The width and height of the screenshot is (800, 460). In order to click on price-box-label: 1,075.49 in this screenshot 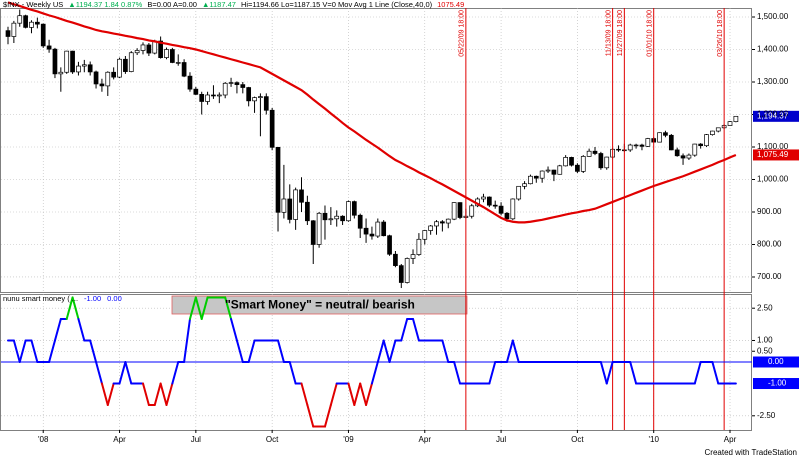, I will do `click(773, 154)`.